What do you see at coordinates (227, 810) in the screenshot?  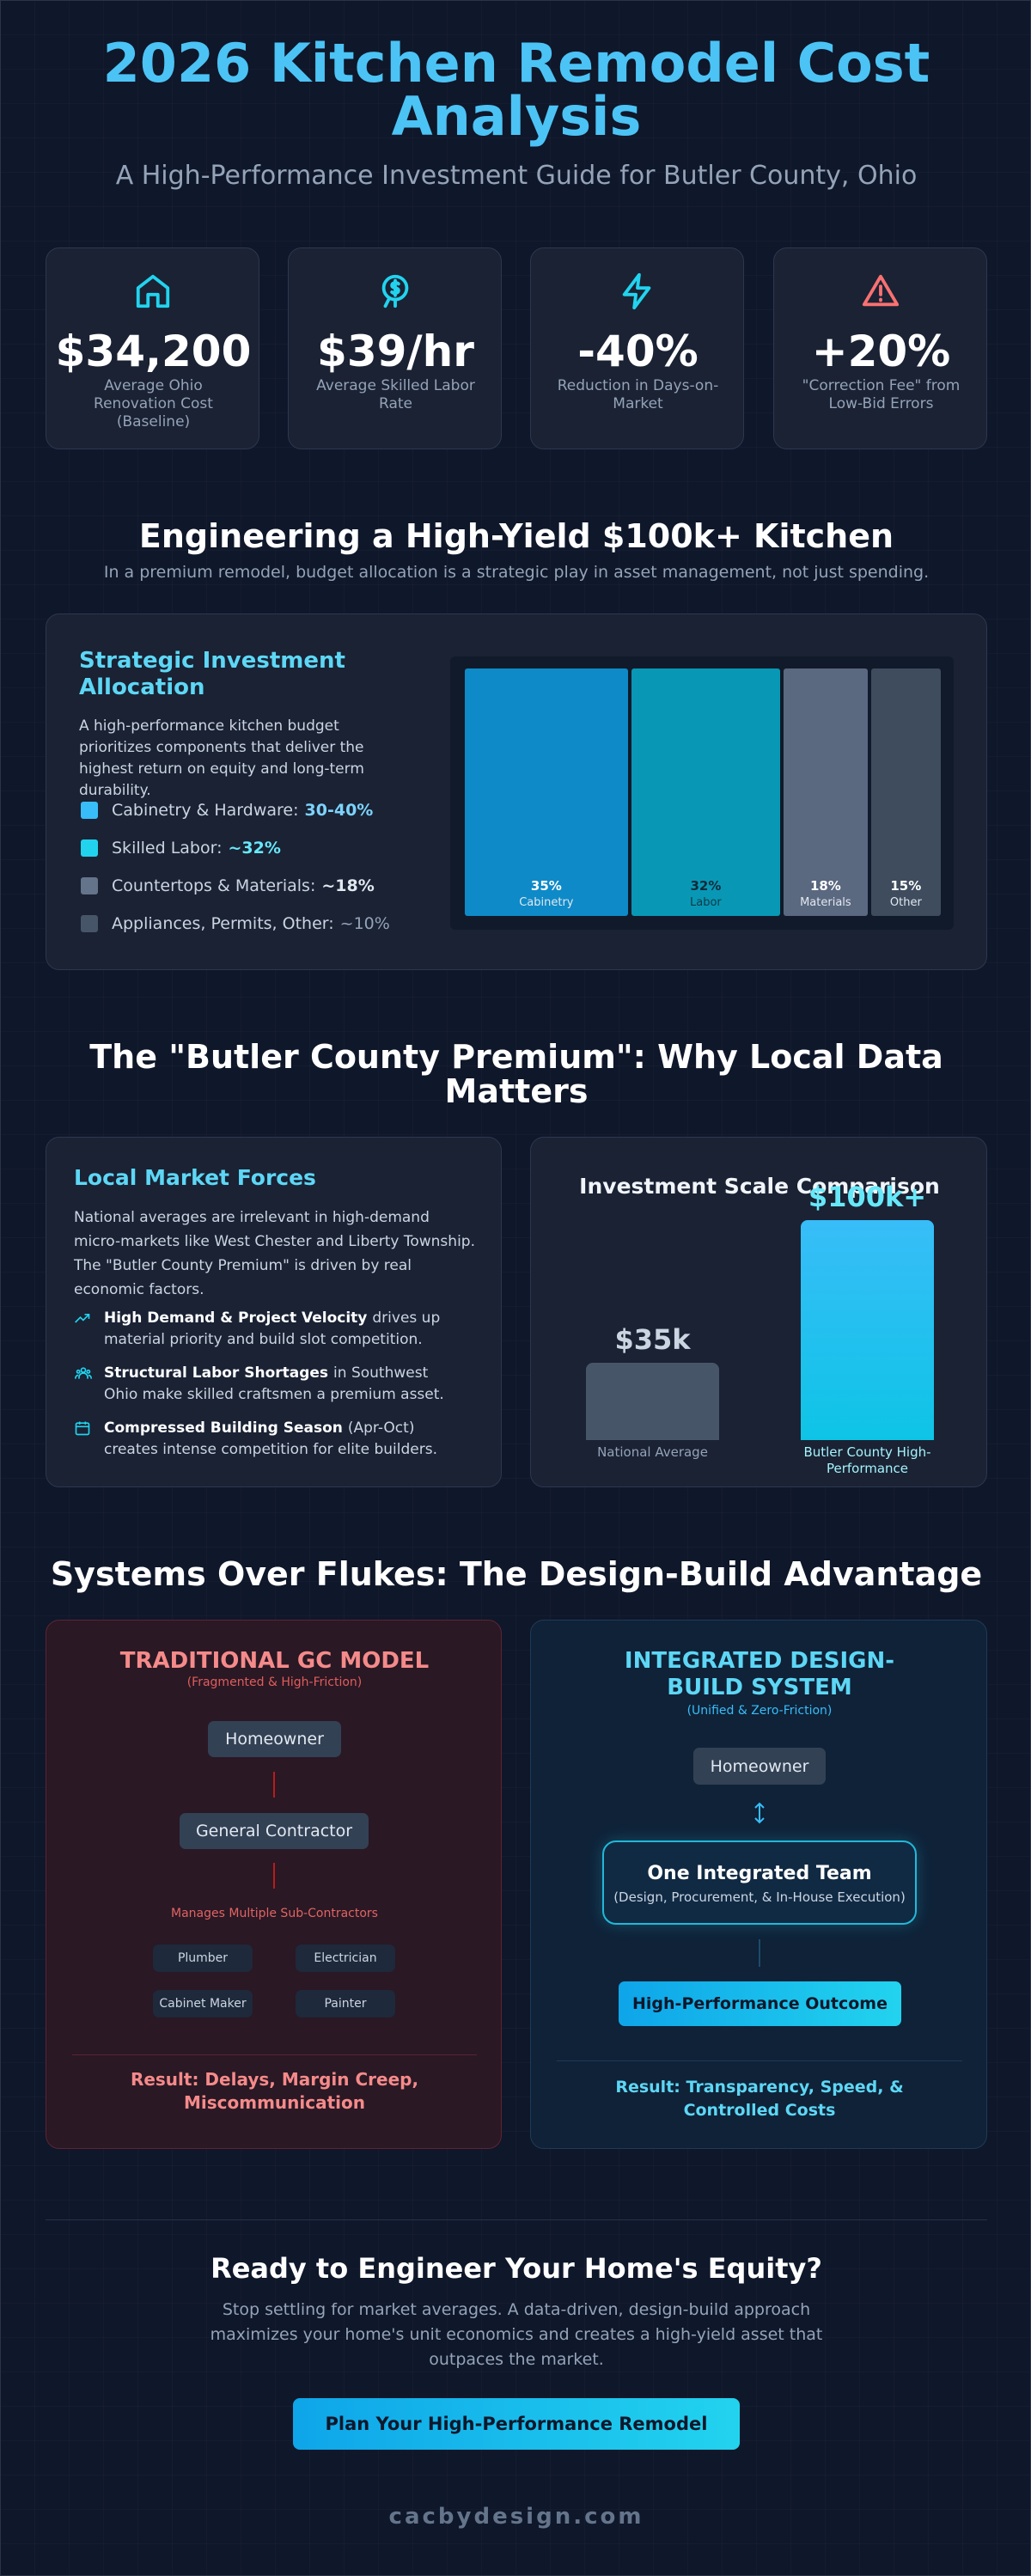 I see `legend-item: Cabinetry & Hardware: 30-40%` at bounding box center [227, 810].